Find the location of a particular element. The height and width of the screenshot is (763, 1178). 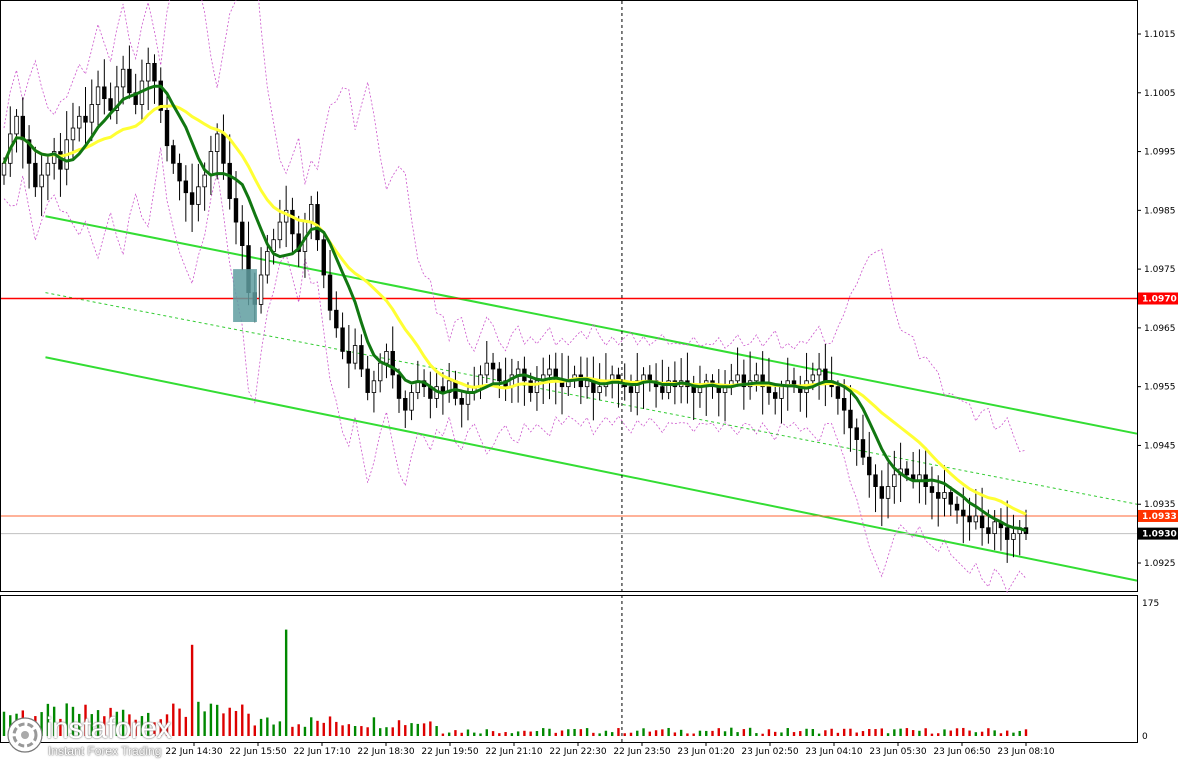

logo-brand: instaforex is located at coordinates (109, 728).